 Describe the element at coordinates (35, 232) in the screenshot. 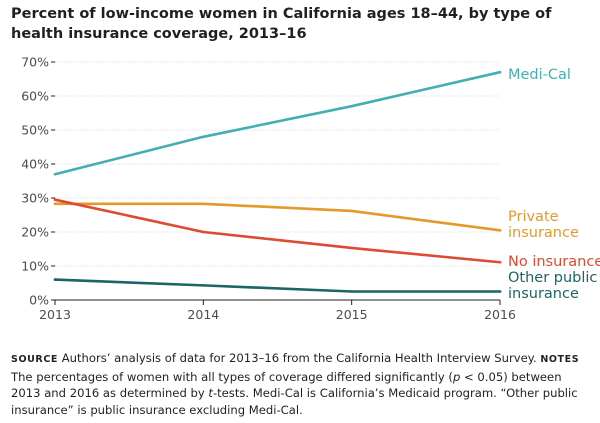

I see `y-tick-label-20: 20%` at that location.